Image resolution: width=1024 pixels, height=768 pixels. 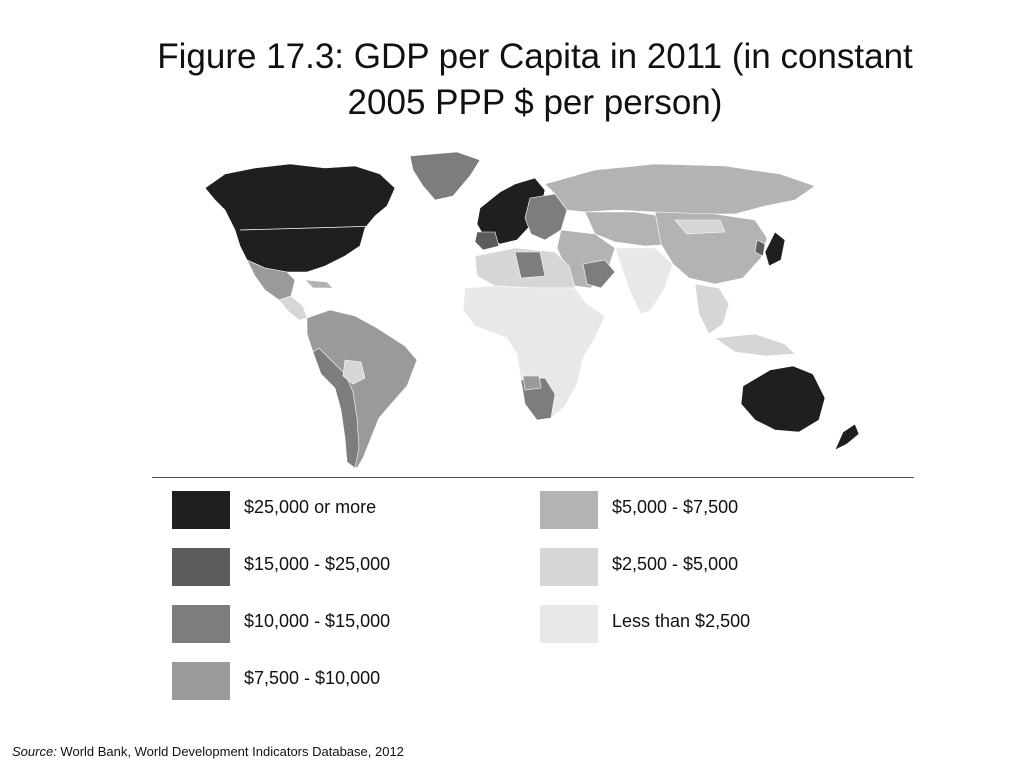 I want to click on region-central-america, so click(x=293, y=308).